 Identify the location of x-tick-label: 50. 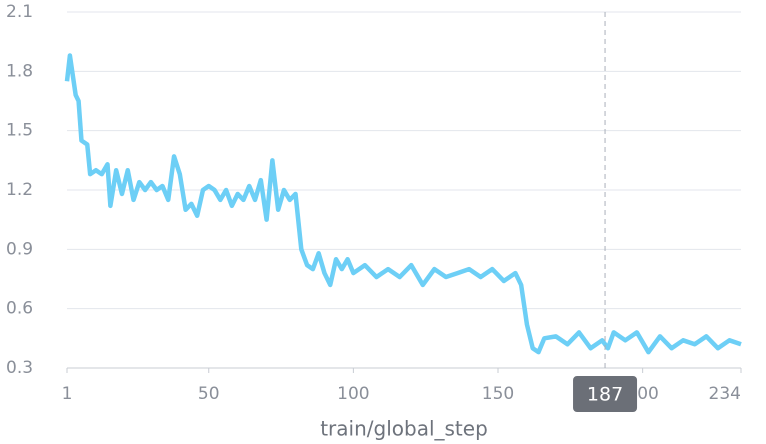
(209, 394).